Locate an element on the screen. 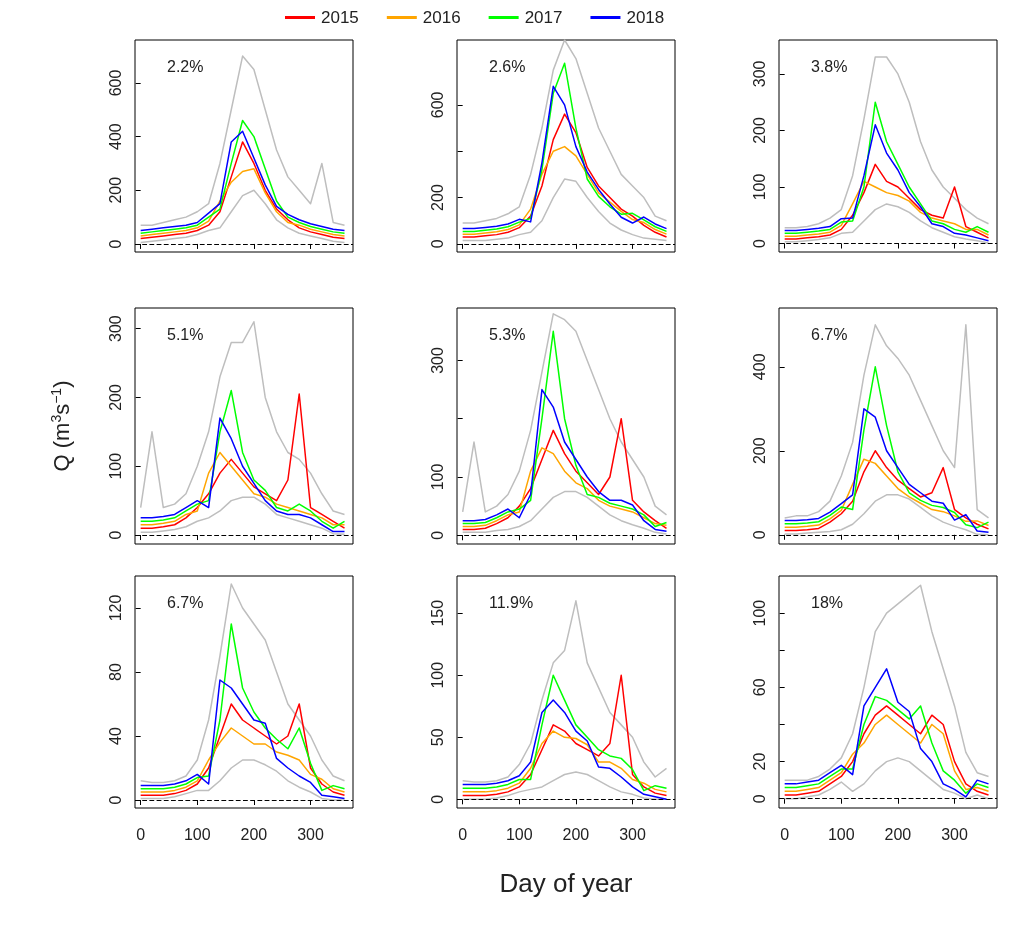 This screenshot has width=1009, height=928. legend-label: 2016 is located at coordinates (441, 17).